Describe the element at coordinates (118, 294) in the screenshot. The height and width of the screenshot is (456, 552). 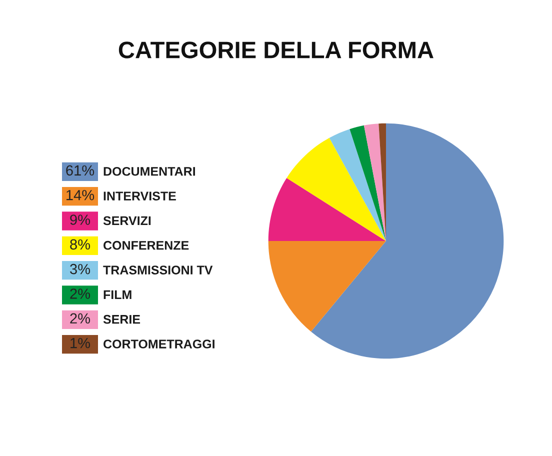
I see `legend-label: FILM` at that location.